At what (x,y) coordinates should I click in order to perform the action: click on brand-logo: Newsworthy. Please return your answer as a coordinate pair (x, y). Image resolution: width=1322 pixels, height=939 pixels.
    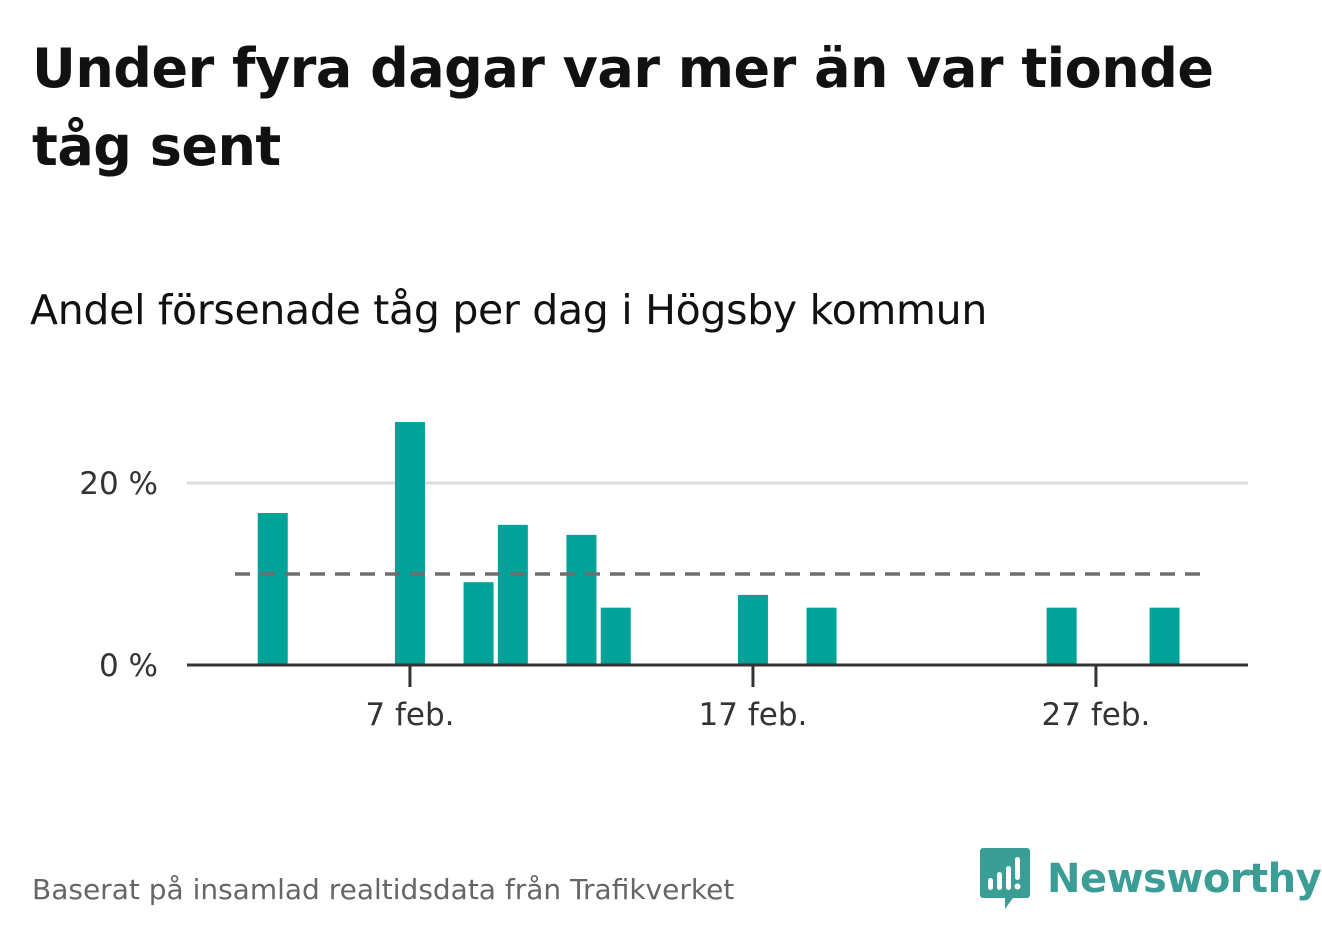
    Looking at the image, I should click on (1151, 879).